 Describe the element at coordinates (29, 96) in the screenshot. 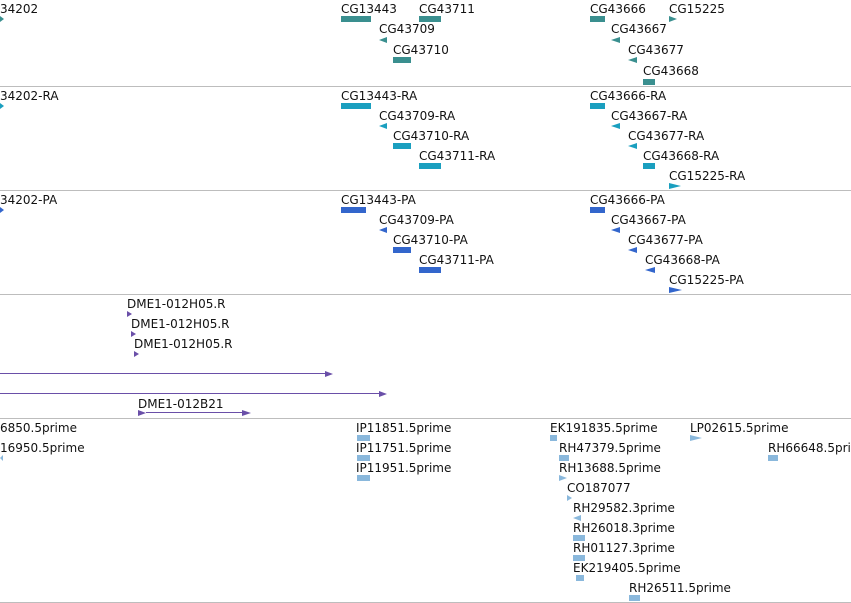

I see `transcript-label: 34202-RA` at that location.